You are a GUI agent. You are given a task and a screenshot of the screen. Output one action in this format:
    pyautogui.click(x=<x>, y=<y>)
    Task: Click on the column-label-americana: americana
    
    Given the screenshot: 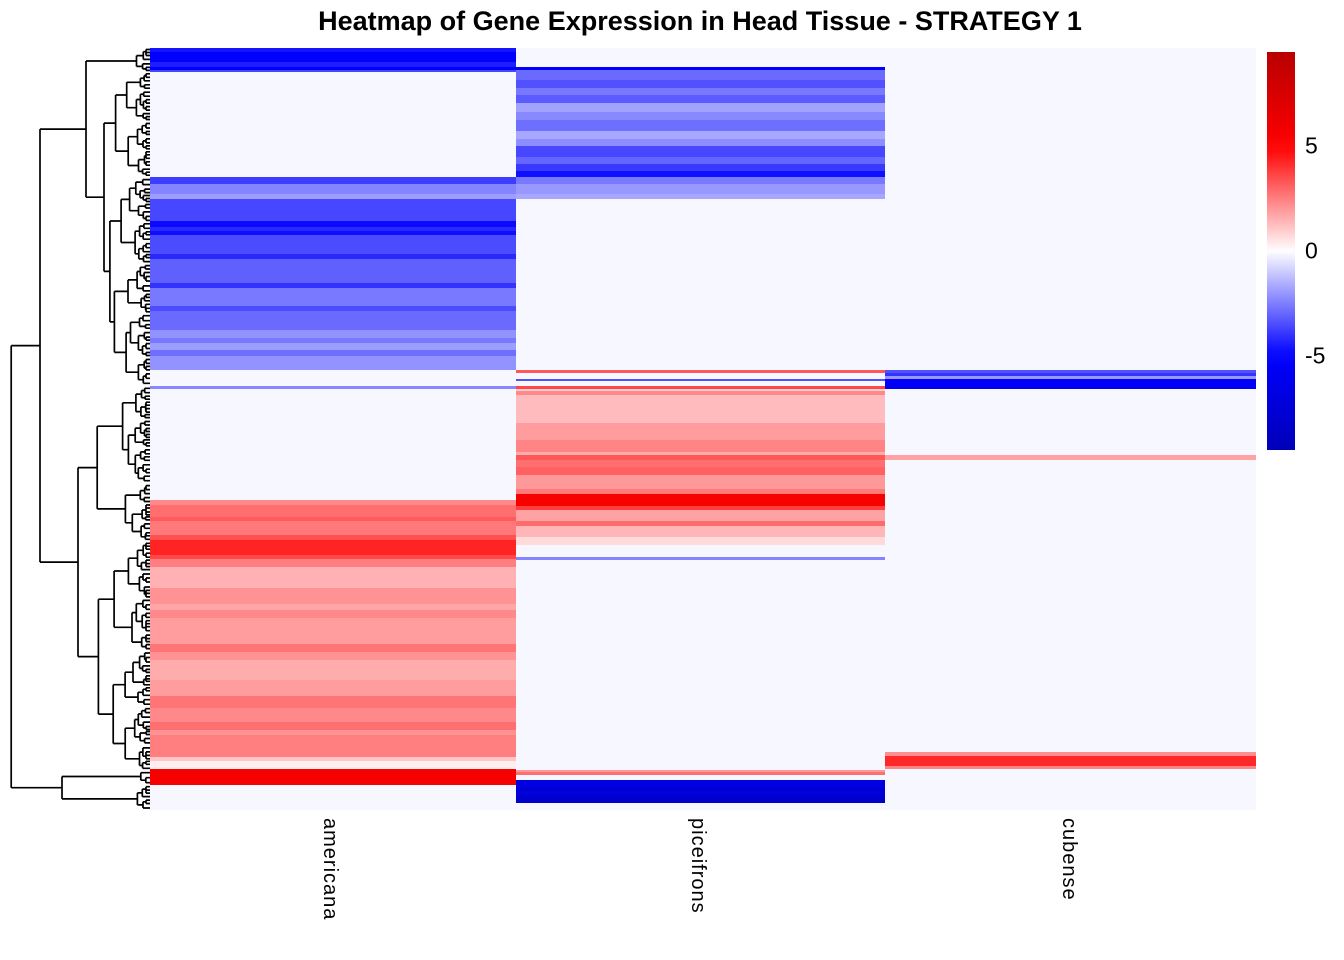 What is the action you would take?
    pyautogui.click(x=330, y=869)
    